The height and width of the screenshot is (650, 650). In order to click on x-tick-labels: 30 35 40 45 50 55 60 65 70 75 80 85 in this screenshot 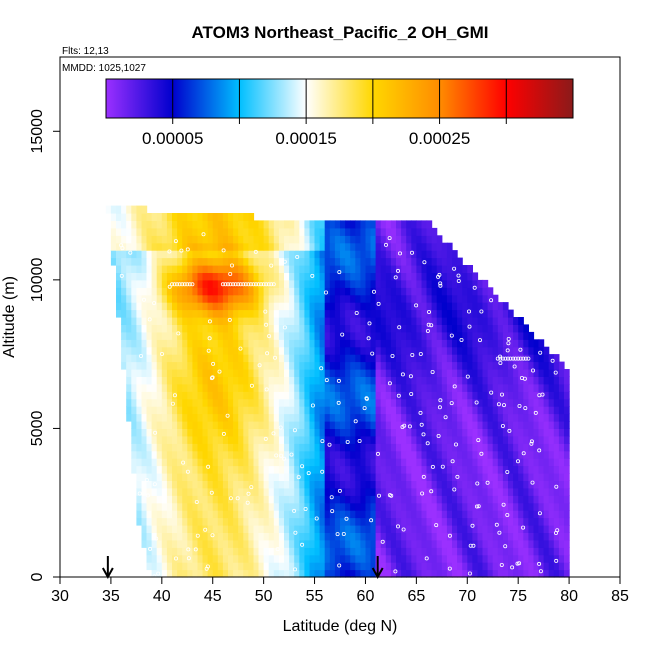, I will do `click(340, 596)`.